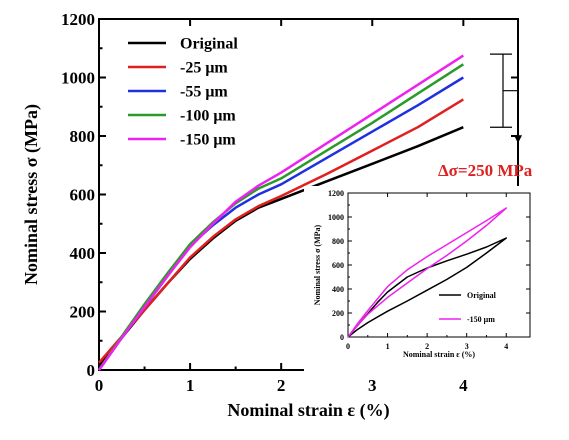 This screenshot has height=440, width=569. Describe the element at coordinates (463, 385) in the screenshot. I see `x-tick-label: 4` at that location.